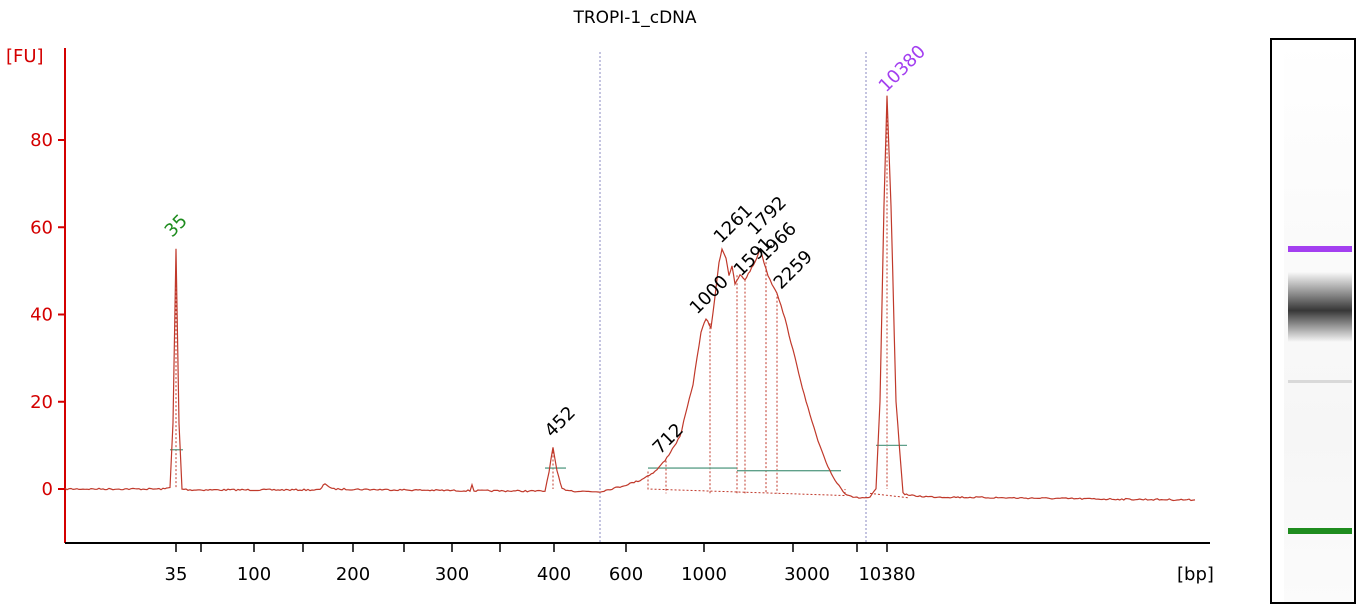 This screenshot has width=1361, height=609. What do you see at coordinates (886, 574) in the screenshot?
I see `x-tick-label: 10380` at bounding box center [886, 574].